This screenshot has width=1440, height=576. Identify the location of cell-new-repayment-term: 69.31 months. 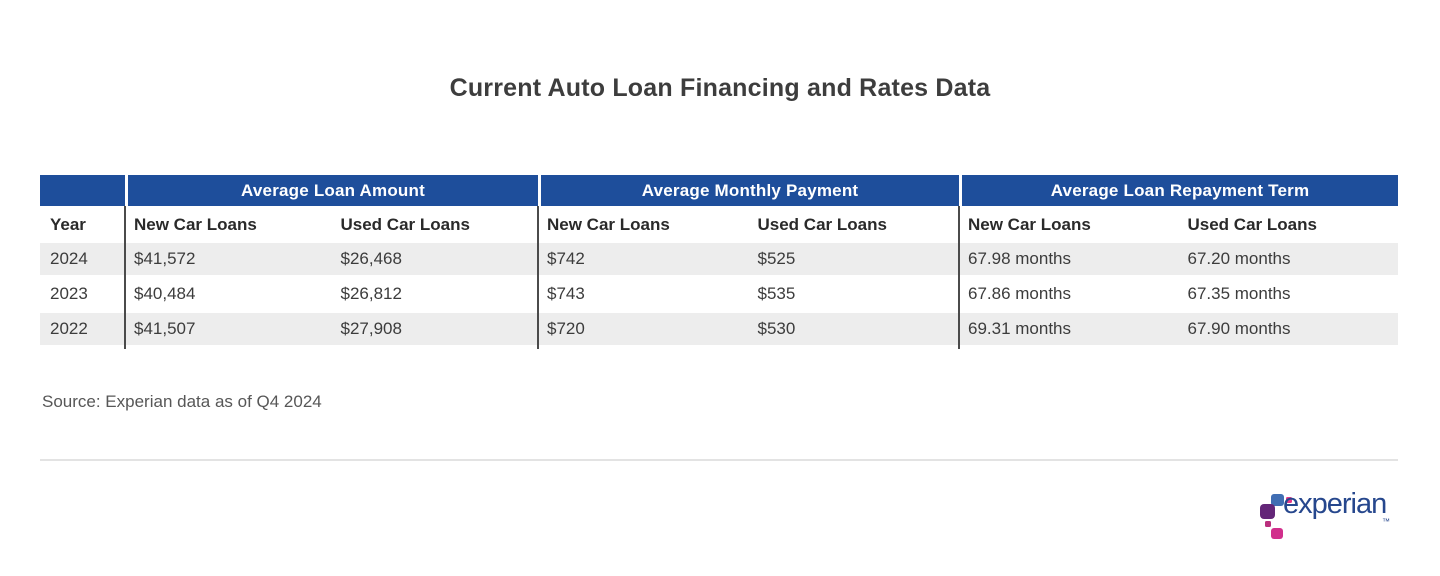
(1020, 328).